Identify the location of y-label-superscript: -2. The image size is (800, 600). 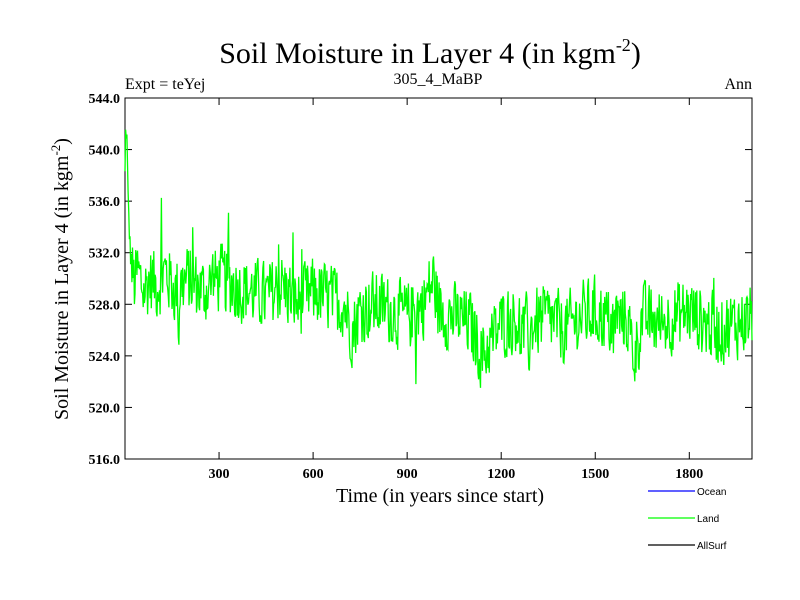
(55, 150).